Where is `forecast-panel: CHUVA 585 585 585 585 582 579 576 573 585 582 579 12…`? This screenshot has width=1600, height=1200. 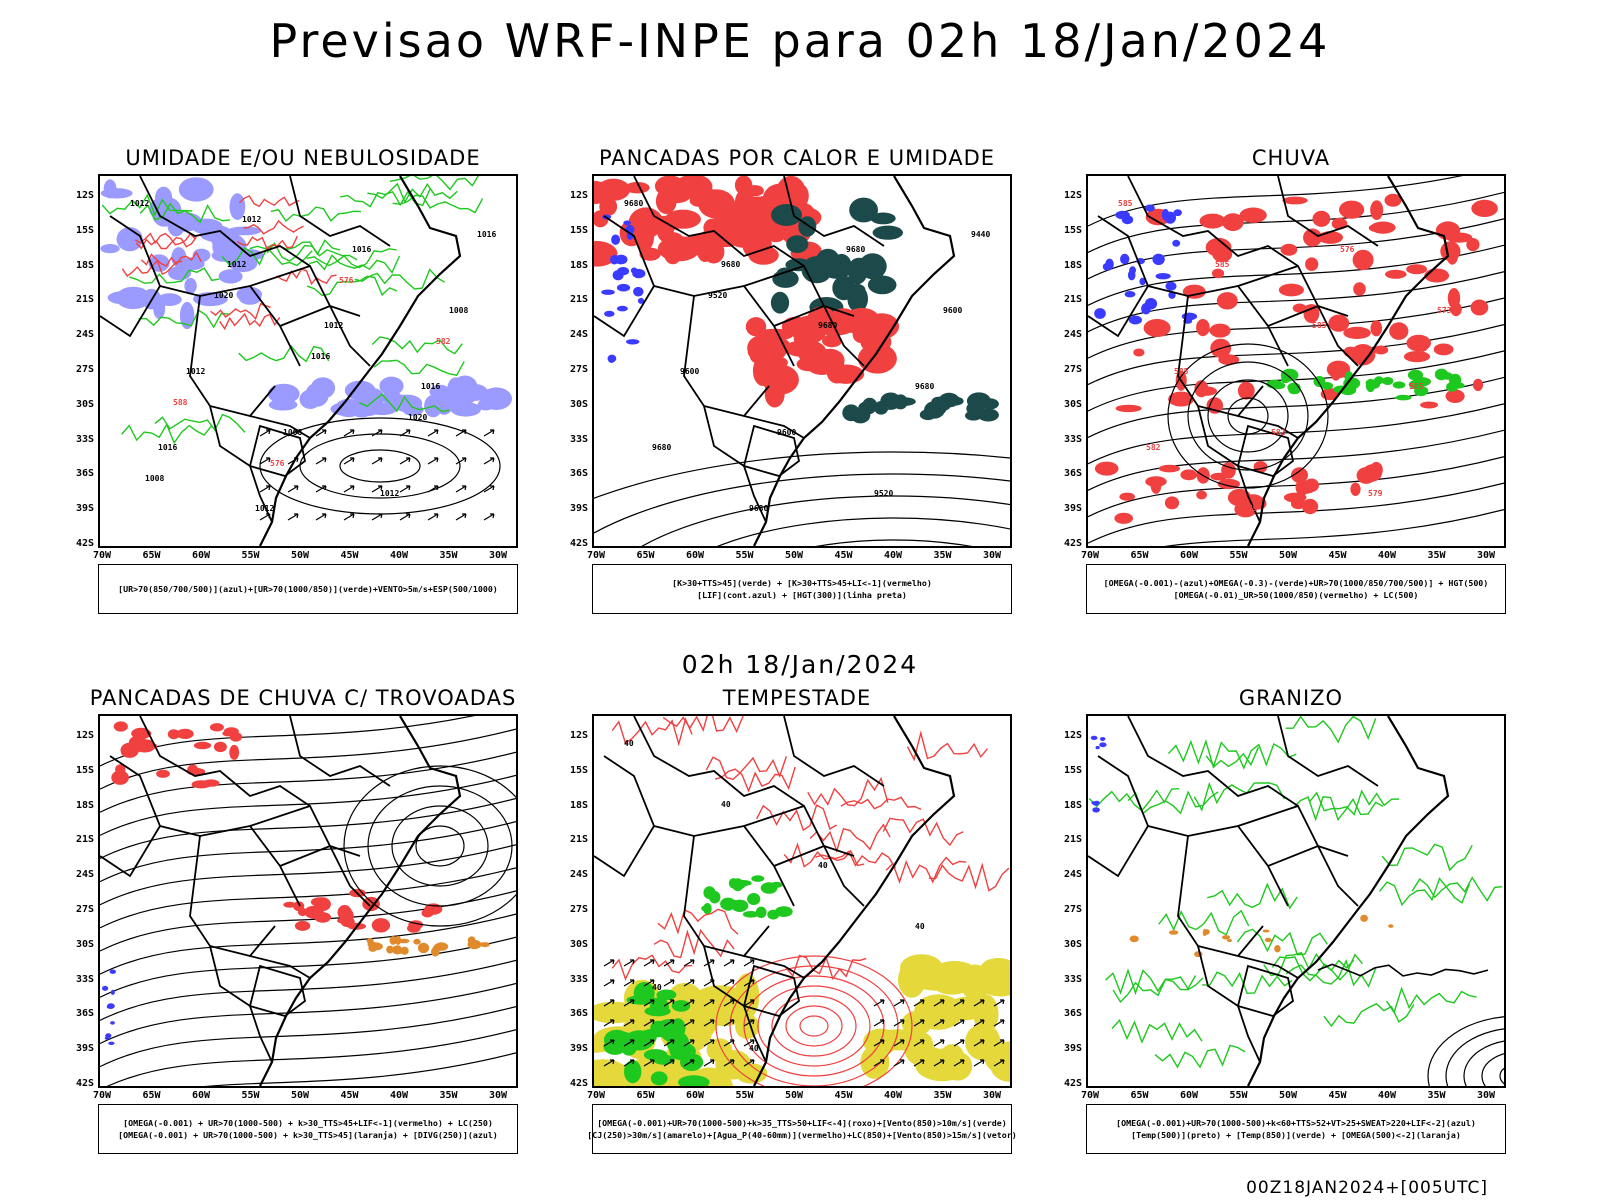
forecast-panel: CHUVA 585 585 585 585 582 579 576 573 585 582 579 12… is located at coordinates (1291, 386).